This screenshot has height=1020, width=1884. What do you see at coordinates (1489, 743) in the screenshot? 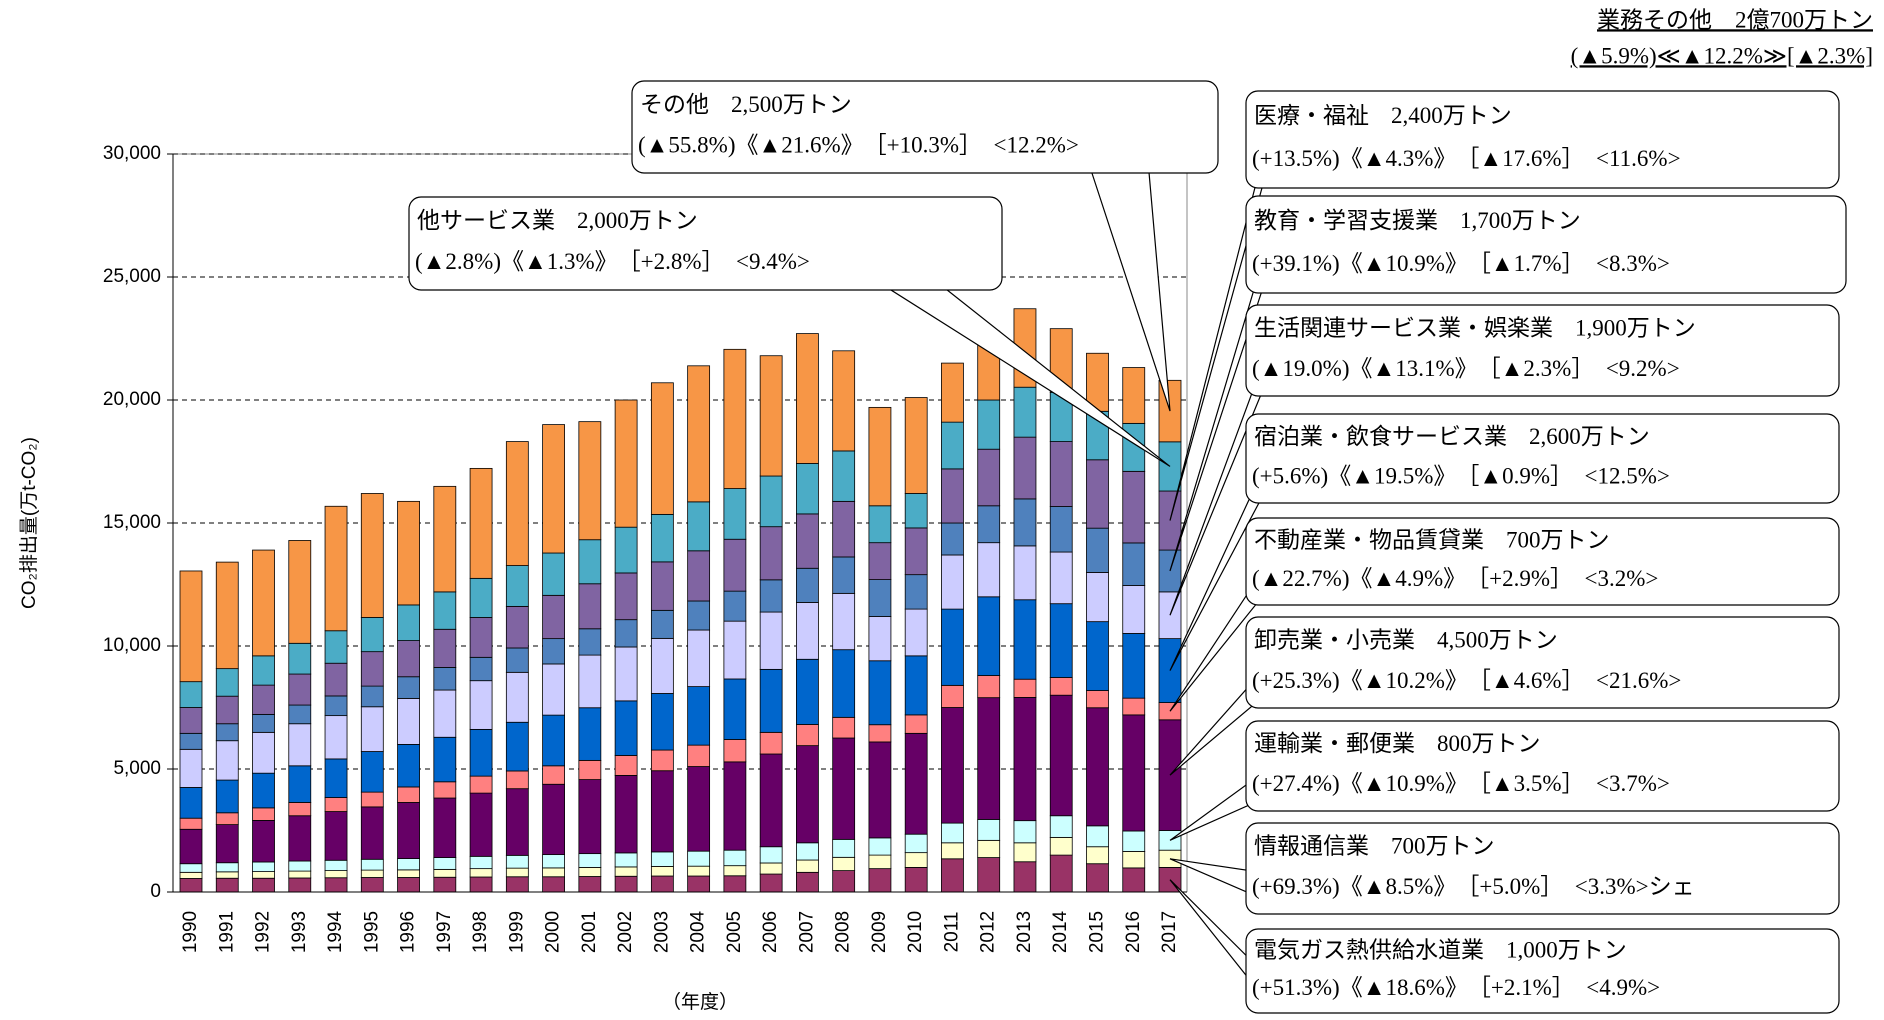
I see `amount-label: 800万トン` at bounding box center [1489, 743].